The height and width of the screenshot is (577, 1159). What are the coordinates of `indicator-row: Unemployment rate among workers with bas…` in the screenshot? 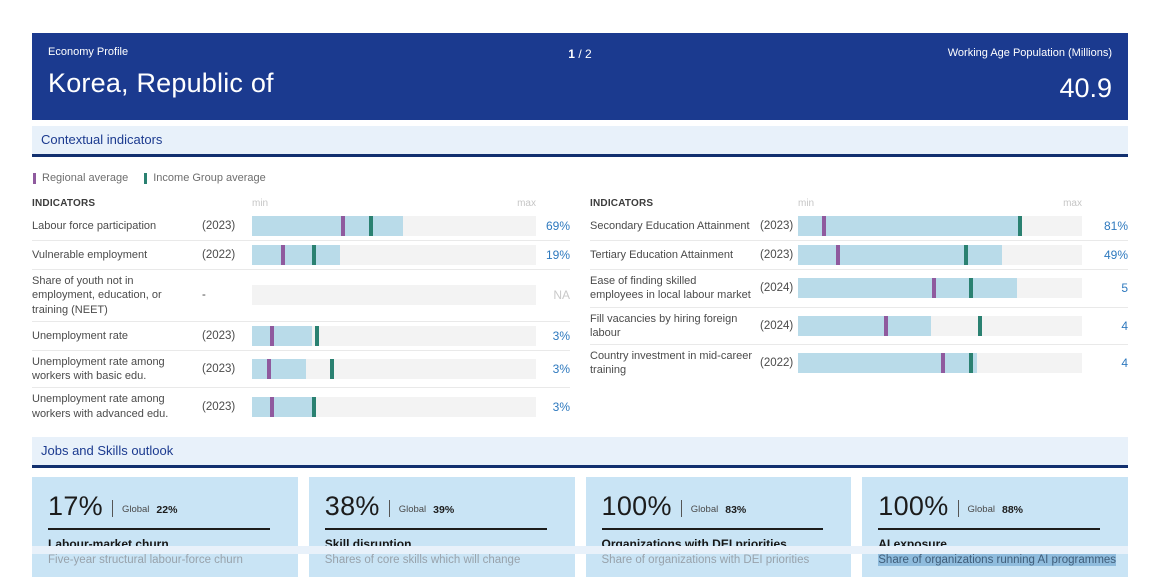 It's located at (301, 370).